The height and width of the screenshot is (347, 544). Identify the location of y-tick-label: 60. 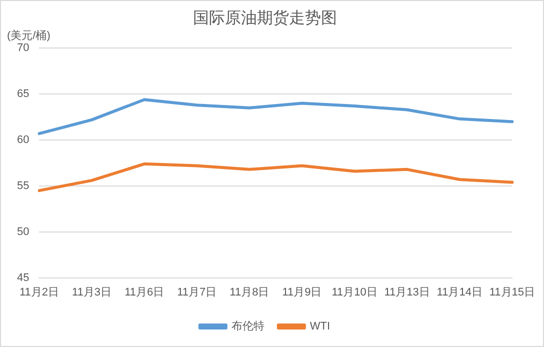
(23, 140).